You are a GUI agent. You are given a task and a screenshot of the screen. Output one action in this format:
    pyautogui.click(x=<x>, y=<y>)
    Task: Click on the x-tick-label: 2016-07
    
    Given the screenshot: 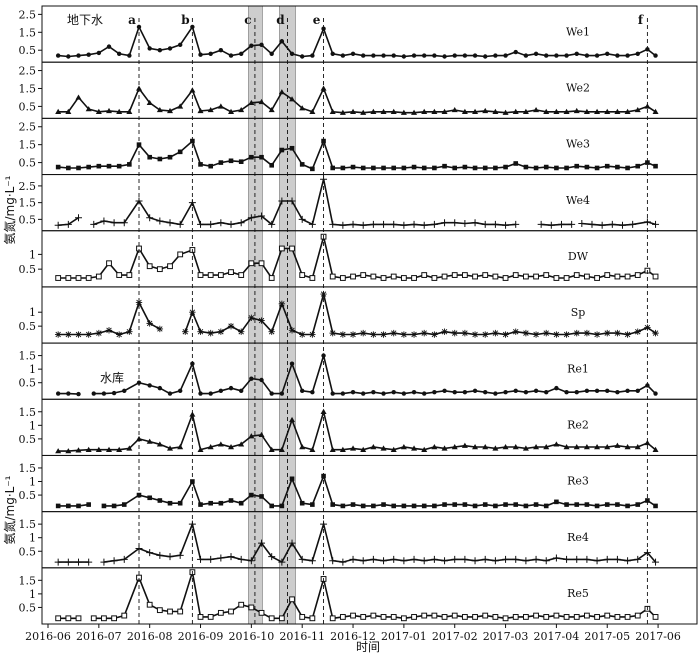 What is the action you would take?
    pyautogui.click(x=99, y=636)
    